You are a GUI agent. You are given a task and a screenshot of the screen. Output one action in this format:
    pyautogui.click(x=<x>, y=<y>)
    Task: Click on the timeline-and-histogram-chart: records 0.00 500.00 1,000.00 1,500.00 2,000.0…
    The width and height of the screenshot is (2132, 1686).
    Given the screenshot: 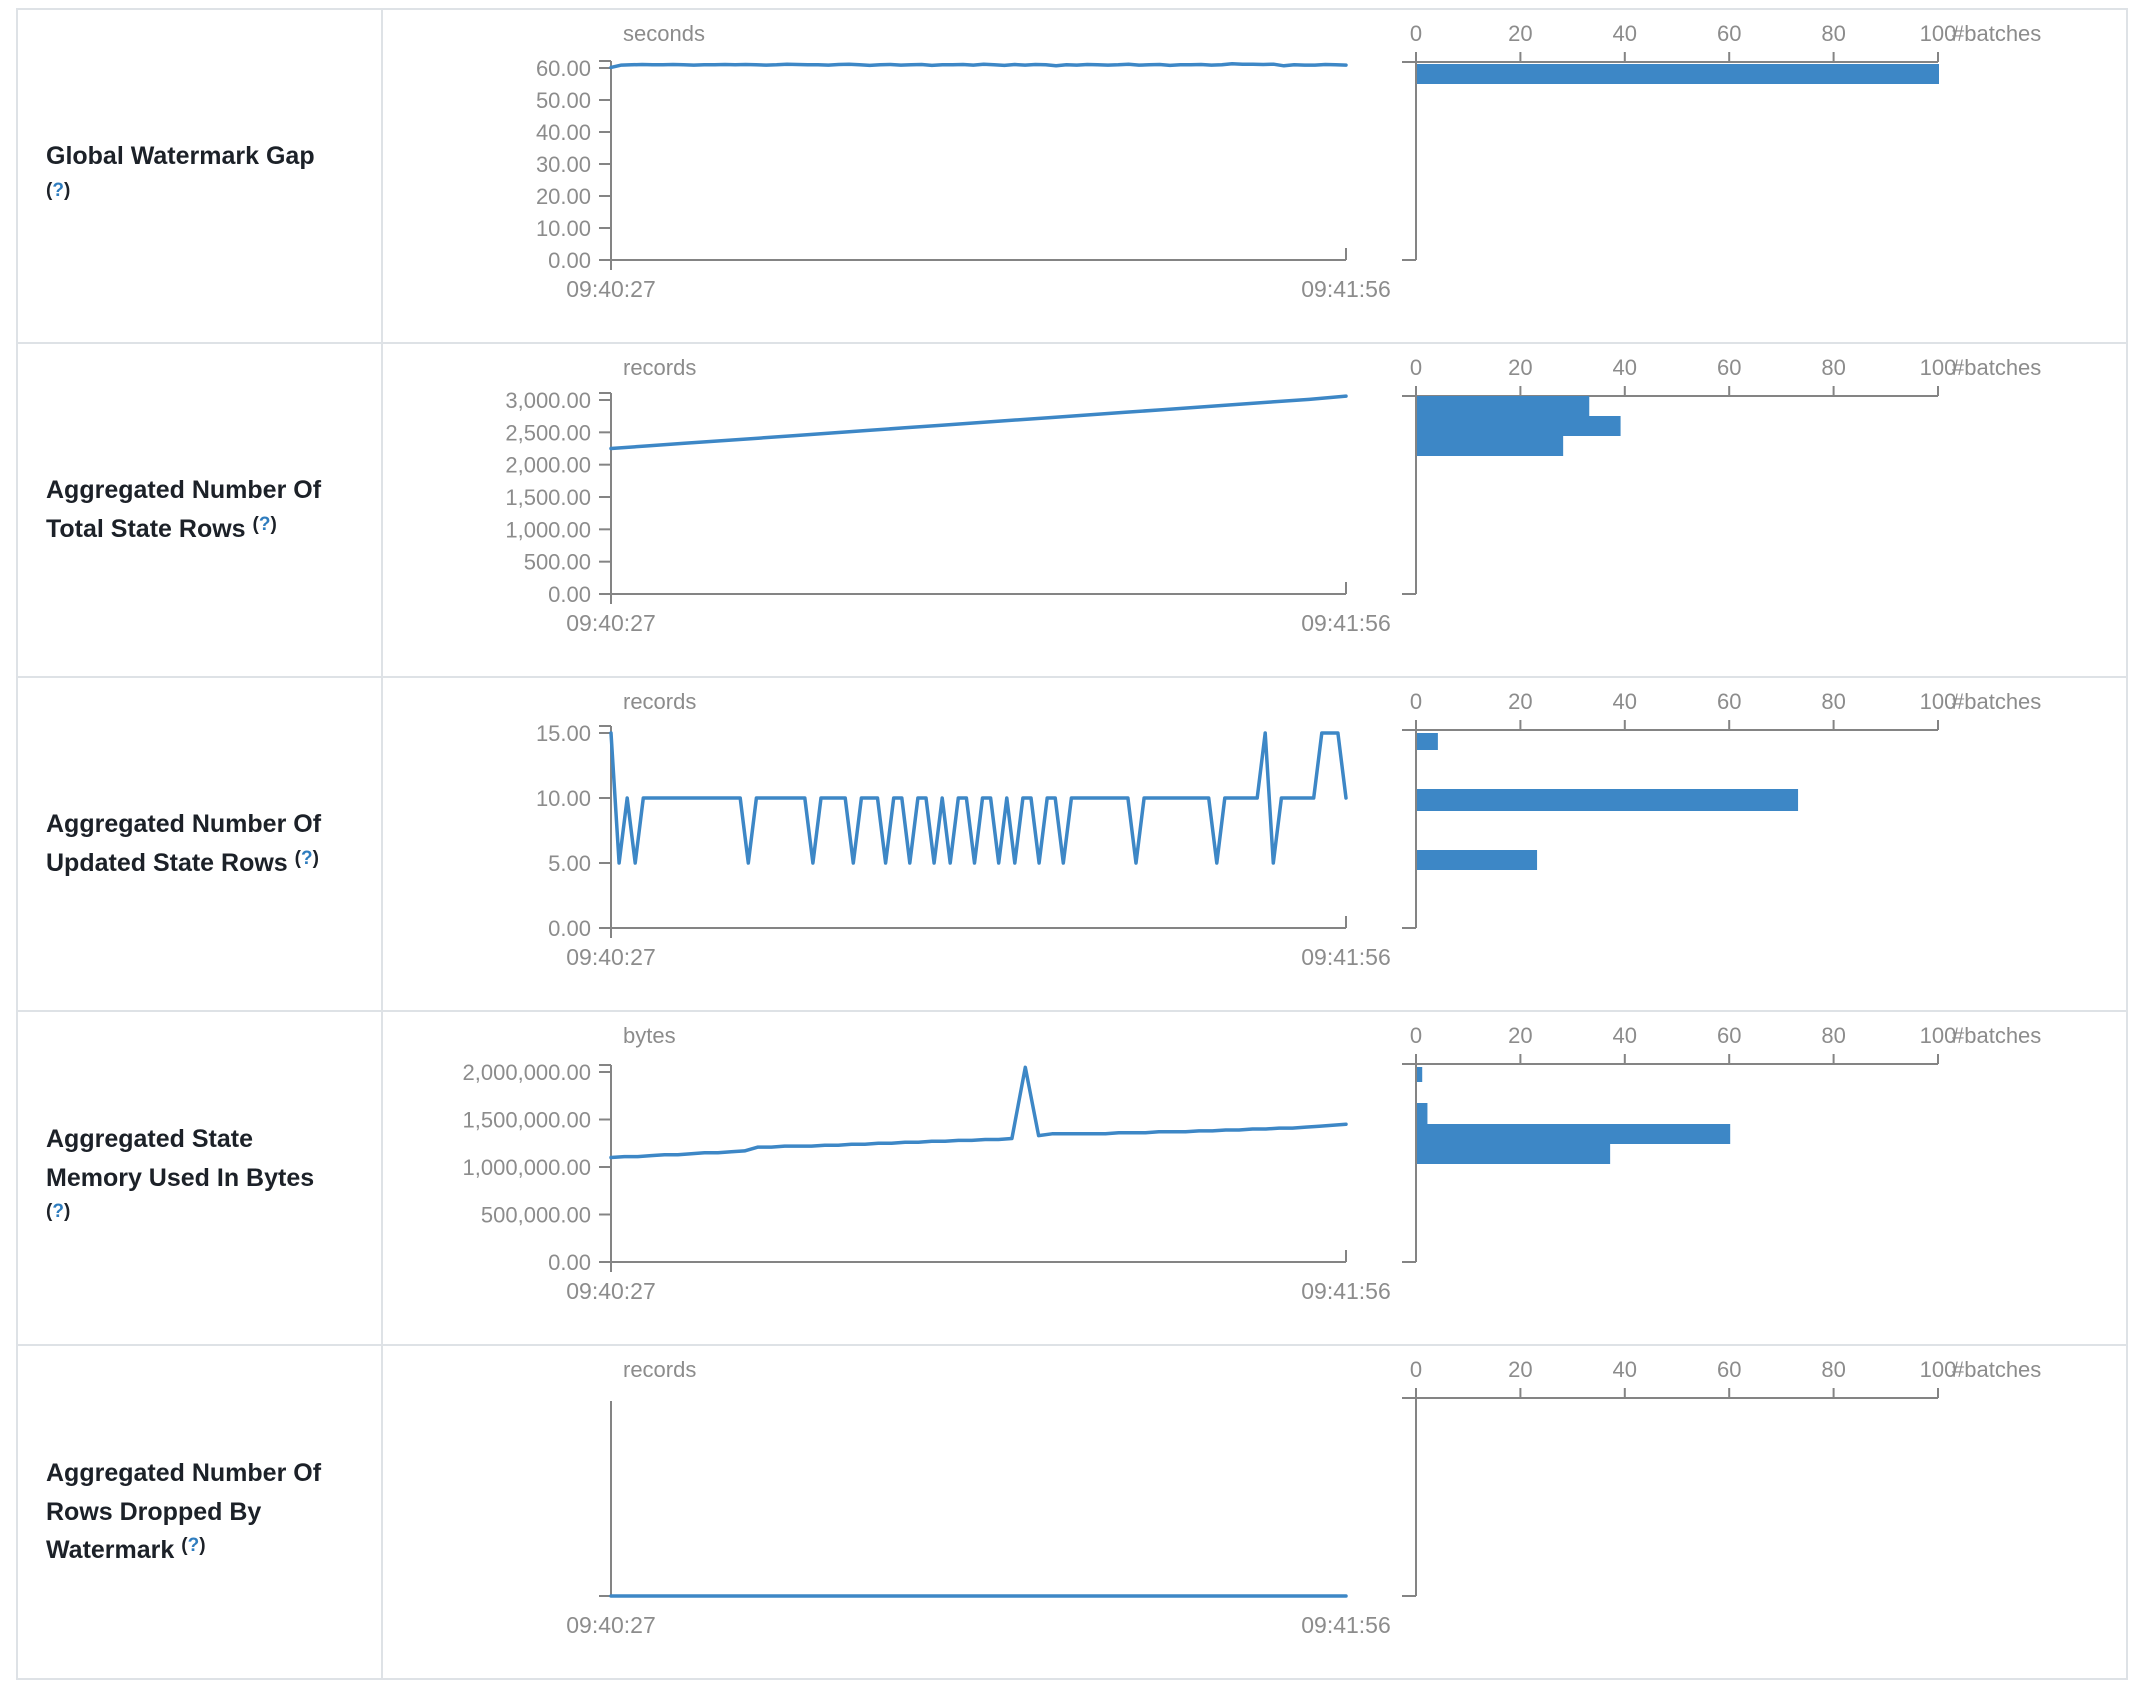 What is the action you would take?
    pyautogui.click(x=1273, y=495)
    